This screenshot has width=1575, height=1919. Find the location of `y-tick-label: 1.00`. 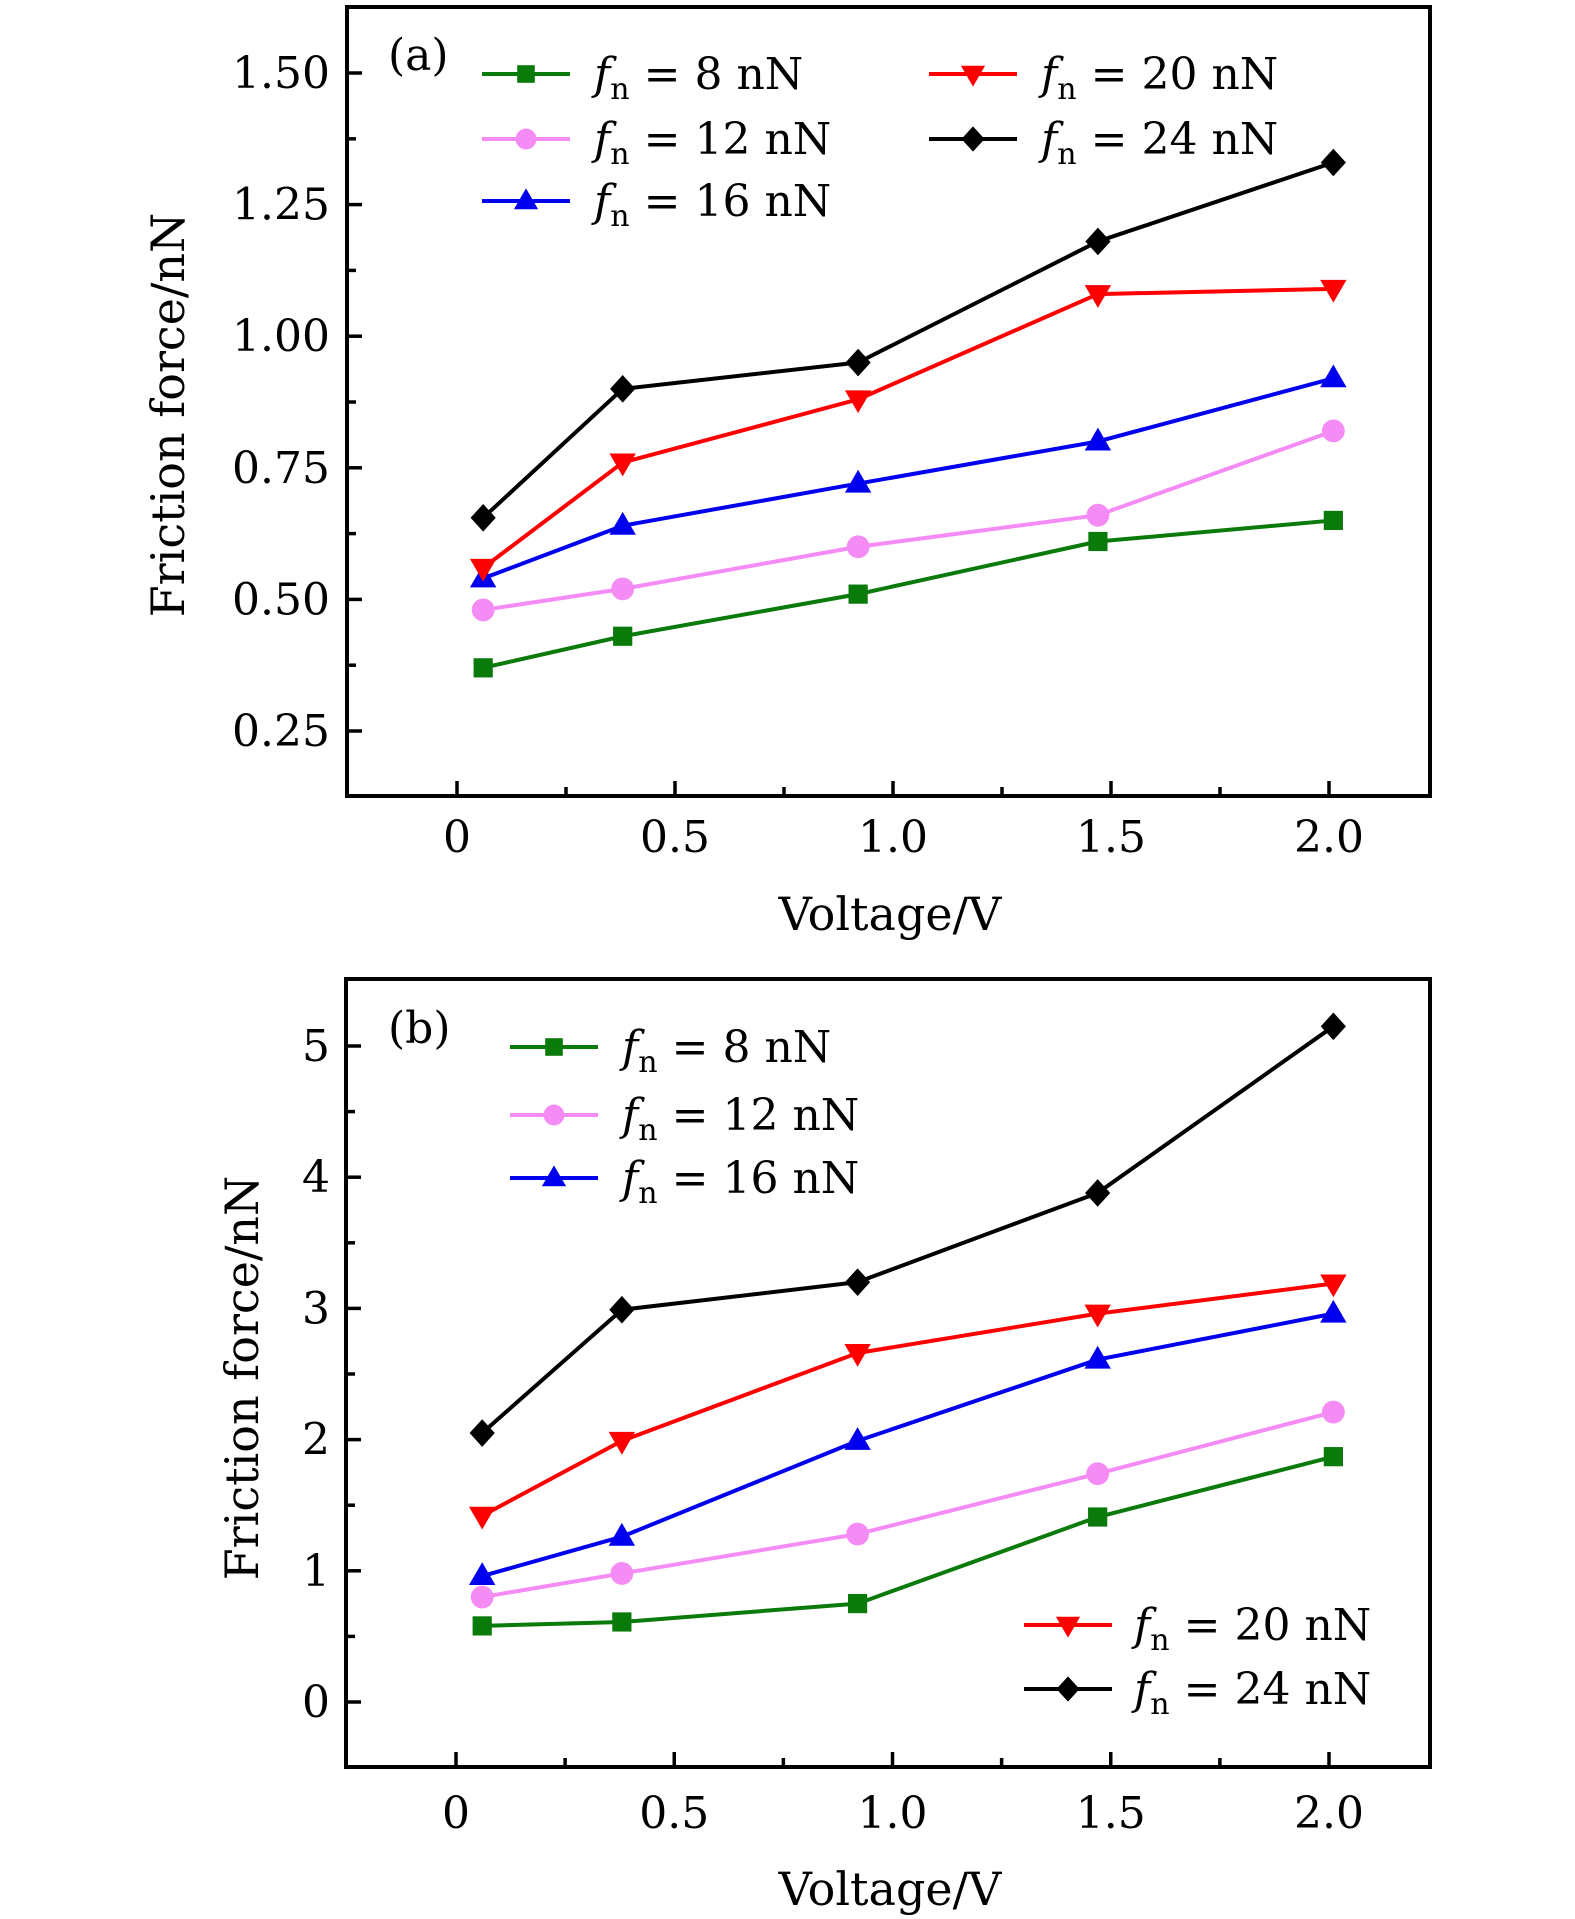

y-tick-label: 1.00 is located at coordinates (281, 336).